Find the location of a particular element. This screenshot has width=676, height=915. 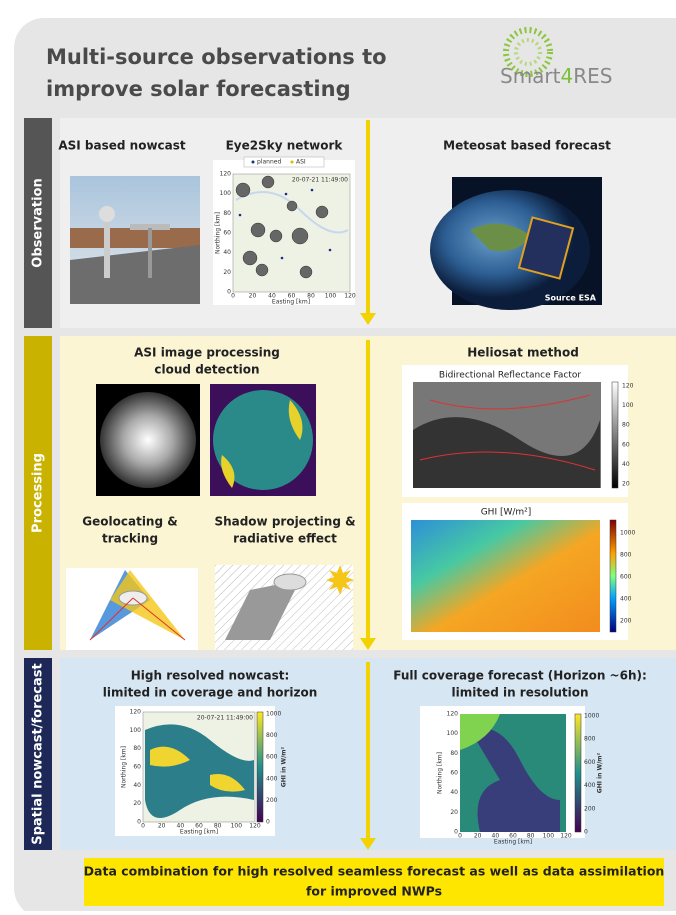

panel-title: radiative effect is located at coordinates (285, 539).